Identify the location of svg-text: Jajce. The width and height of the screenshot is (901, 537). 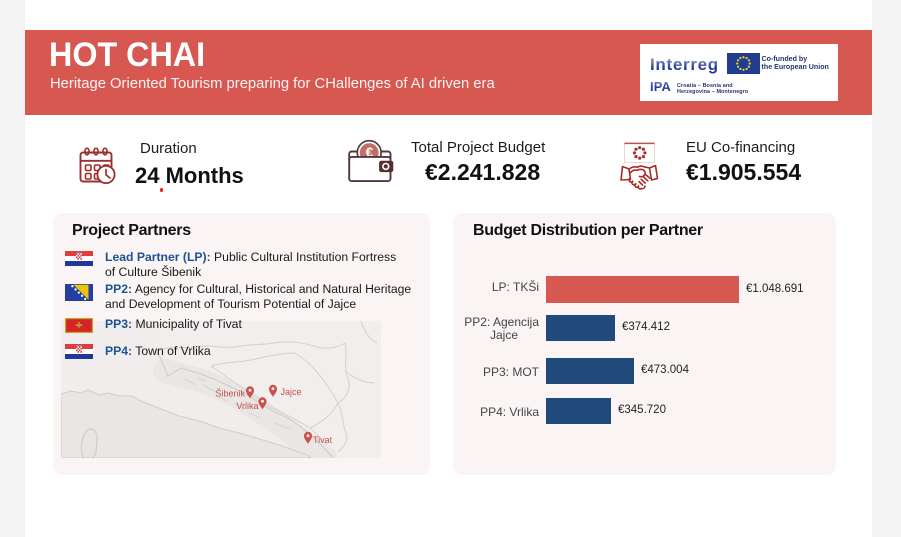
(291, 392).